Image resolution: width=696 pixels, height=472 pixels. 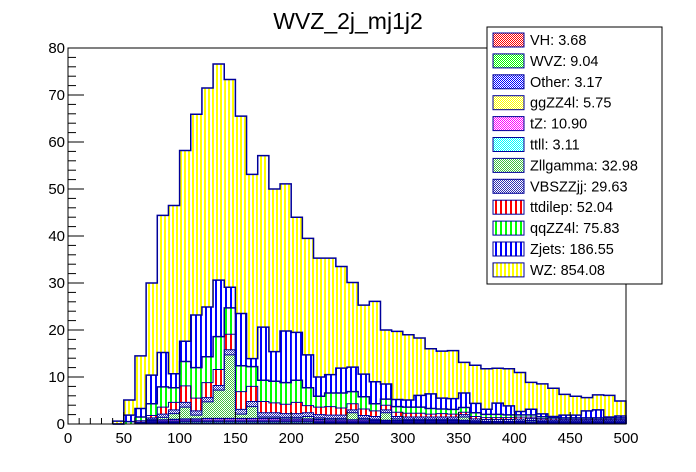 What do you see at coordinates (574, 229) in the screenshot?
I see `legend-label-qqzz4l: qqZZ4l: 75.83` at bounding box center [574, 229].